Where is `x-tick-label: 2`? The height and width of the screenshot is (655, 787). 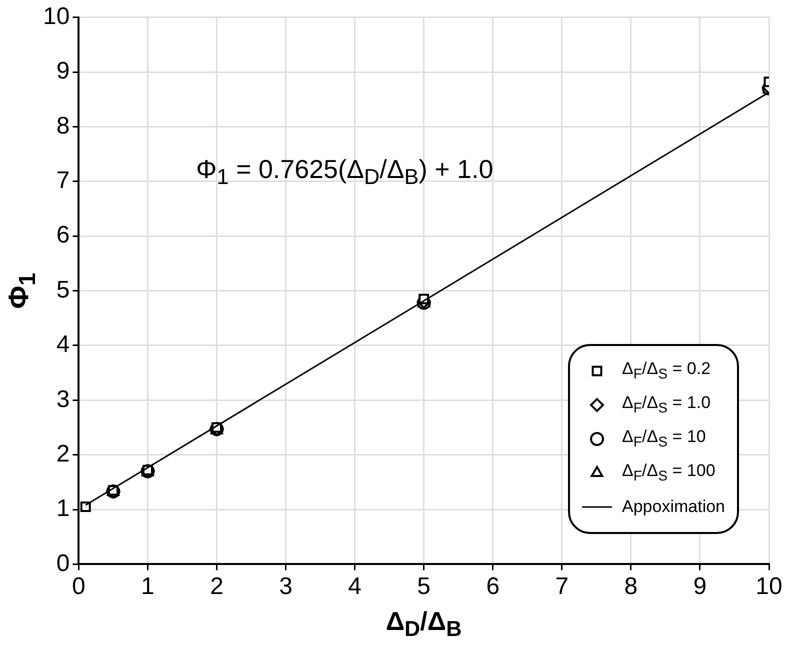 x-tick-label: 2 is located at coordinates (217, 586).